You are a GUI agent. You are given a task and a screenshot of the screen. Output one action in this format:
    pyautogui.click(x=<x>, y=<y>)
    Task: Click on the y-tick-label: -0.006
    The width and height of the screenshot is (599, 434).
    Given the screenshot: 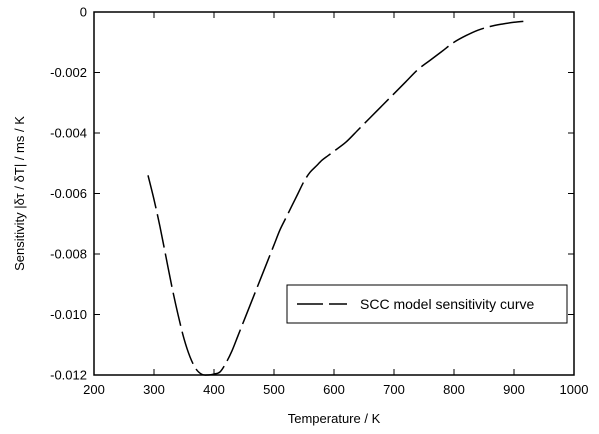 What is the action you would take?
    pyautogui.click(x=68, y=193)
    